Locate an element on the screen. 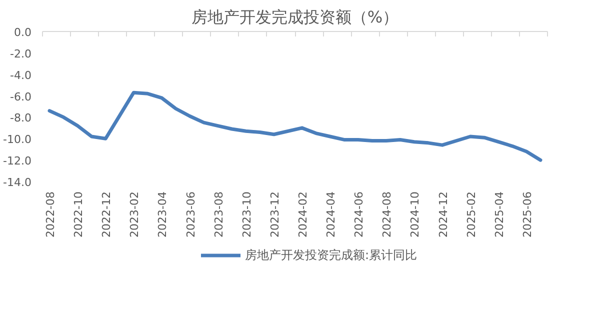 This screenshot has height=334, width=600. x-tick-label: 2025-02 is located at coordinates (471, 214).